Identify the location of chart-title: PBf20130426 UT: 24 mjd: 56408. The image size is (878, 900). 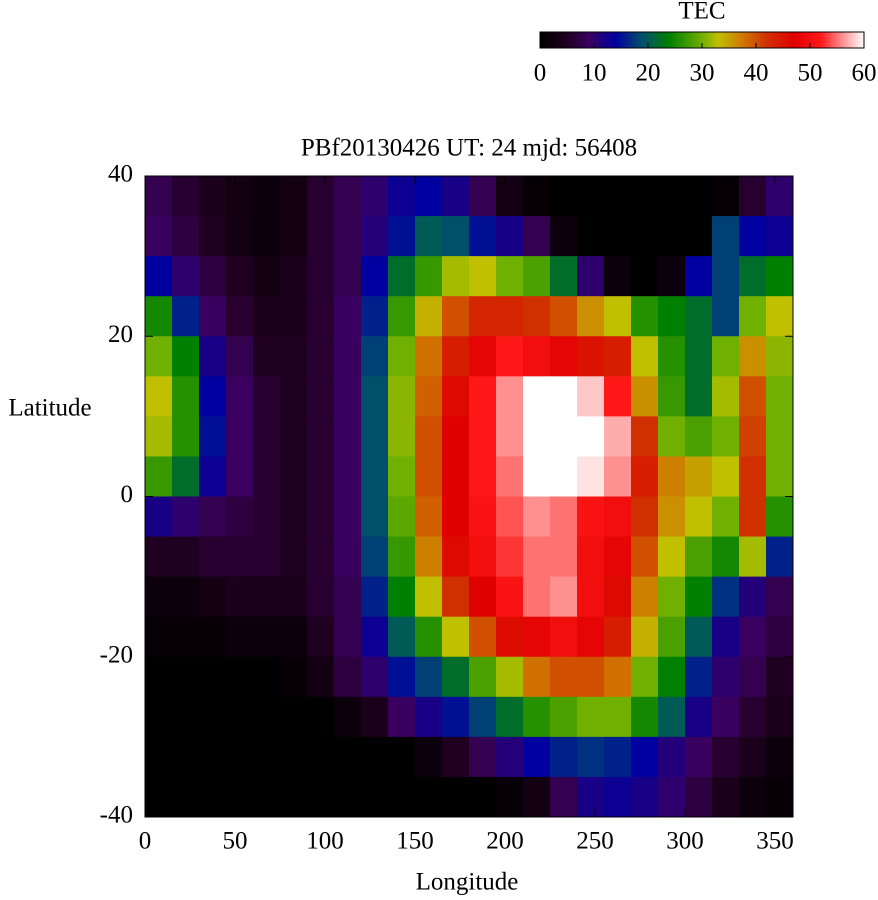
(469, 148).